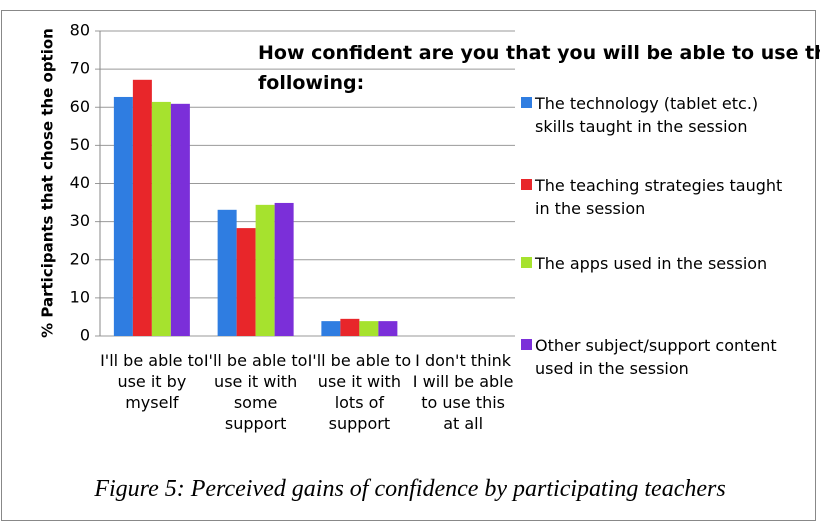 The width and height of the screenshot is (820, 530). I want to click on y-tick-label: 80, so click(80, 30).